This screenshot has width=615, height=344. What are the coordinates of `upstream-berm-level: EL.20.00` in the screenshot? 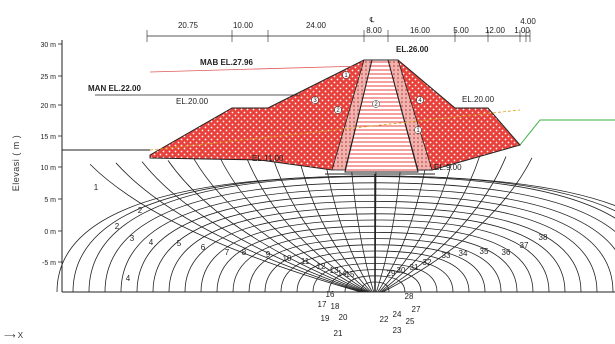 It's located at (192, 101).